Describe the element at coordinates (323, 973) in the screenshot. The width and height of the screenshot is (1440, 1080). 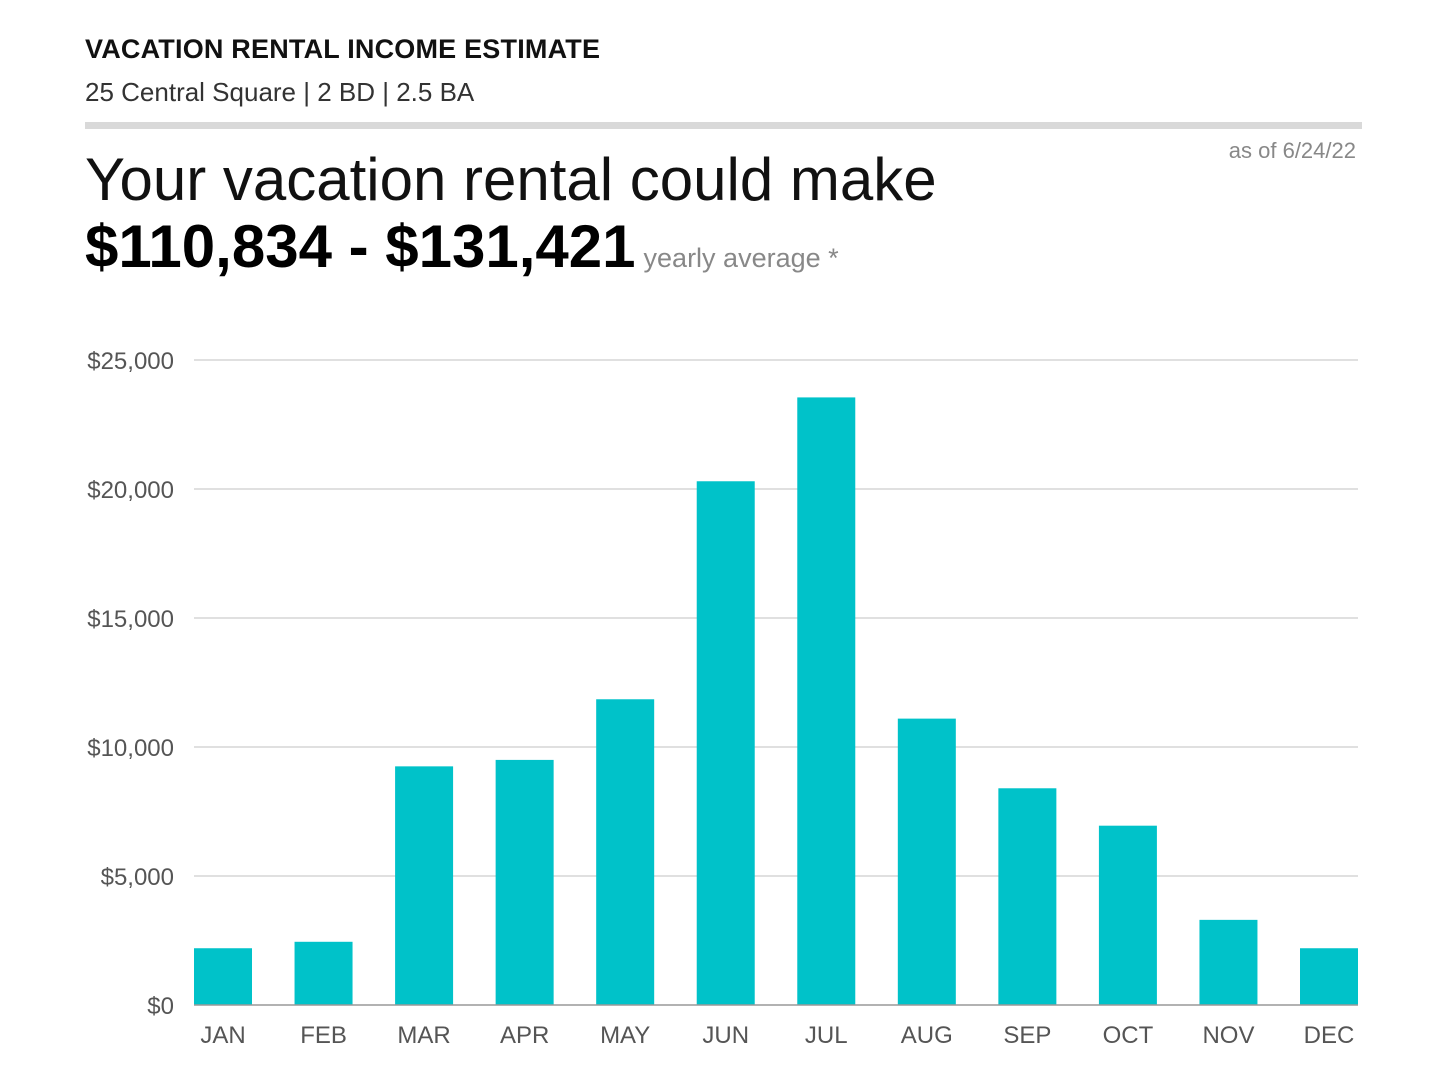
I see `bar-feb` at that location.